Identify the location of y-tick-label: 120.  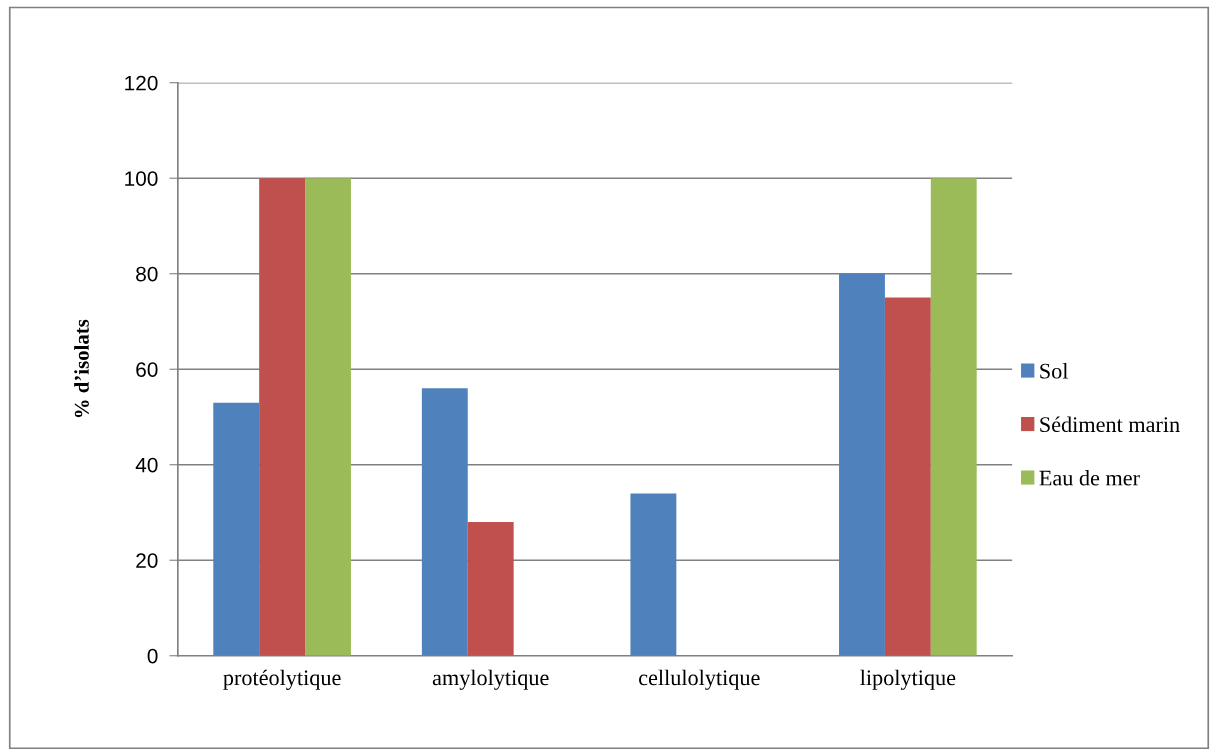
(141, 83).